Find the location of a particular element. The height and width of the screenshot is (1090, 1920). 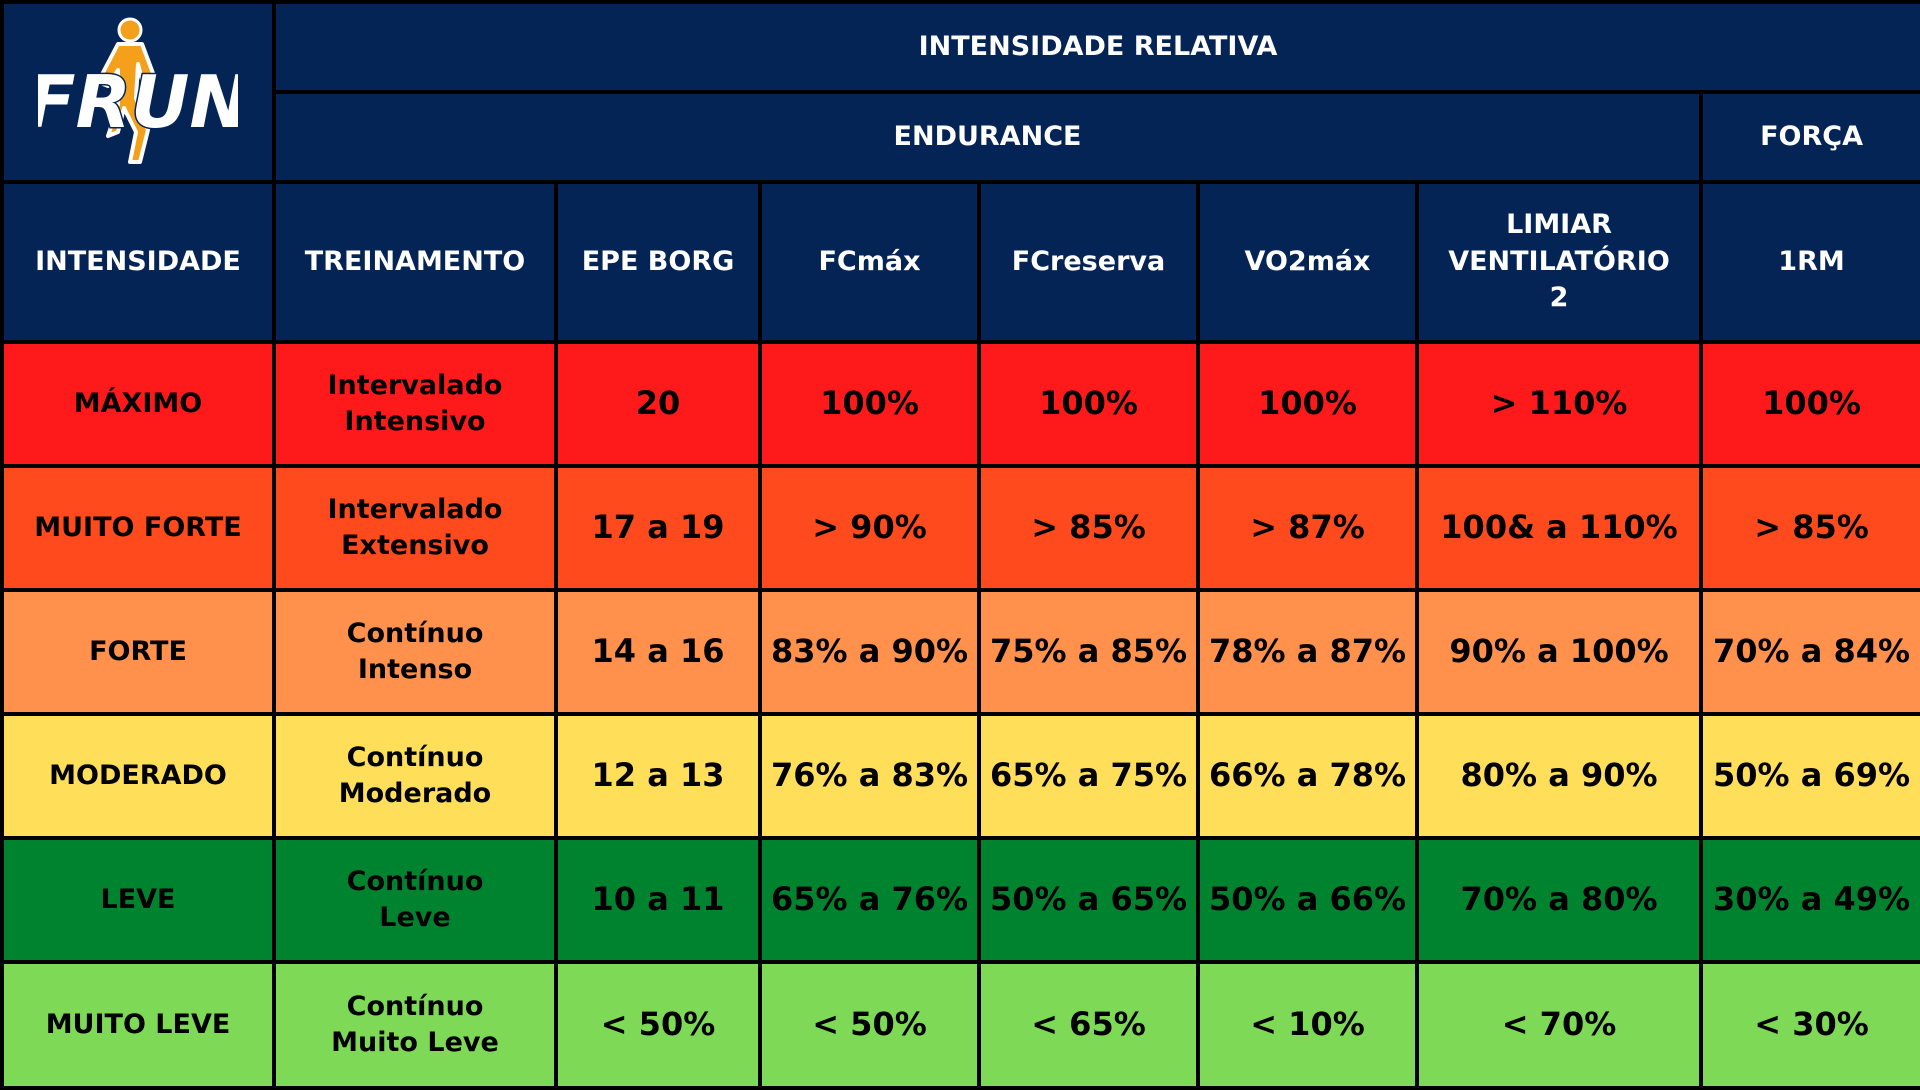

treinamento-line: Intenso is located at coordinates (415, 669).